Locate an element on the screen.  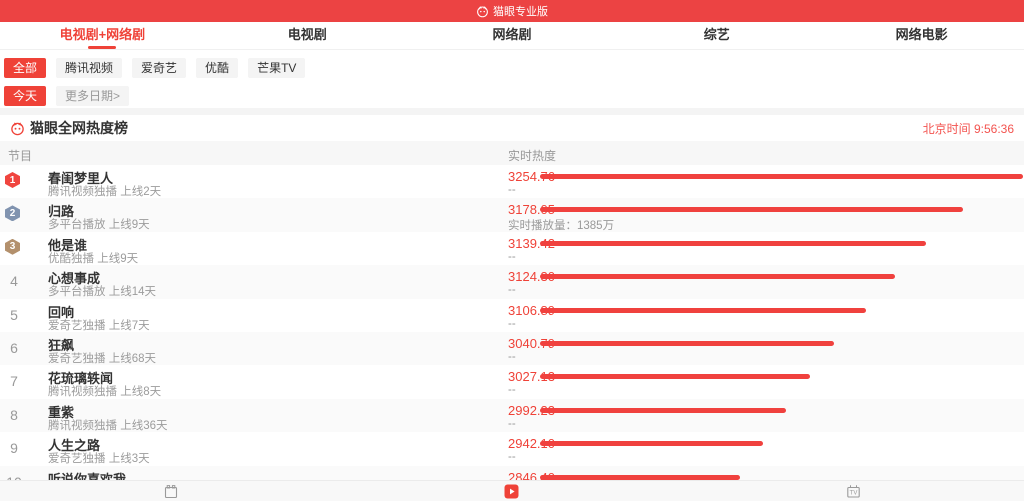
bottom-nav-tv: TV is located at coordinates (853, 491).